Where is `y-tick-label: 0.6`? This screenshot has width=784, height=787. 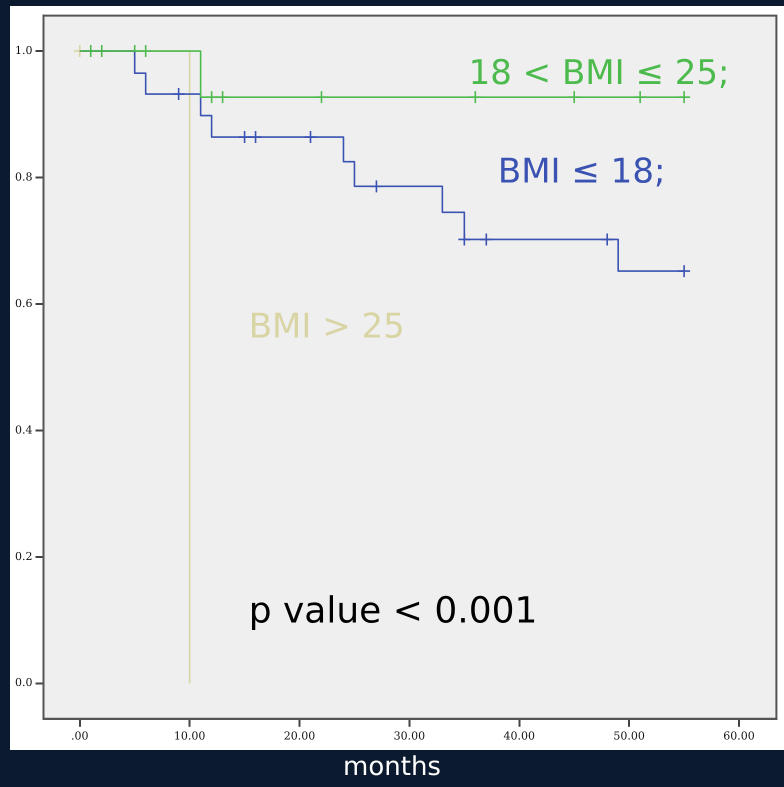
y-tick-label: 0.6 is located at coordinates (23, 303).